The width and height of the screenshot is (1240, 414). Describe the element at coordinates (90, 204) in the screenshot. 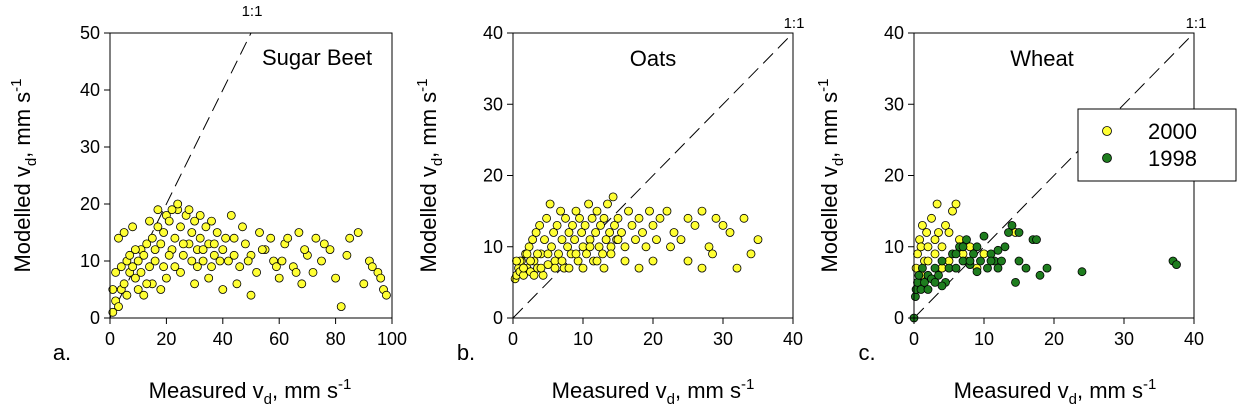

I see `y-tick-label: 20` at that location.